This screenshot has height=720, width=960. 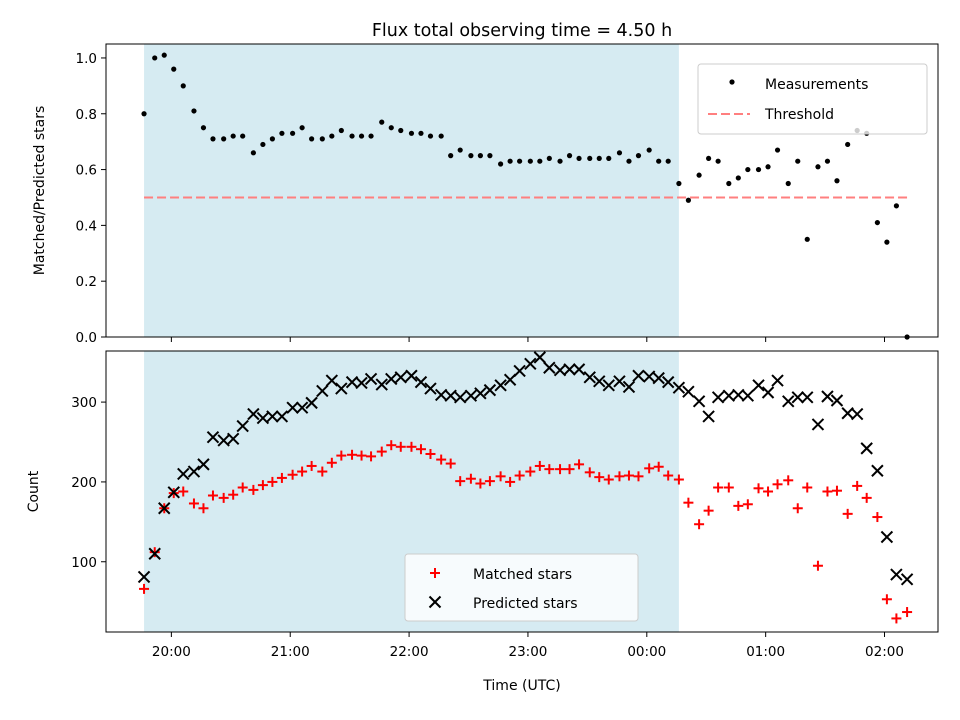 What do you see at coordinates (435, 602) in the screenshot?
I see `legend-marker-predicted` at bounding box center [435, 602].